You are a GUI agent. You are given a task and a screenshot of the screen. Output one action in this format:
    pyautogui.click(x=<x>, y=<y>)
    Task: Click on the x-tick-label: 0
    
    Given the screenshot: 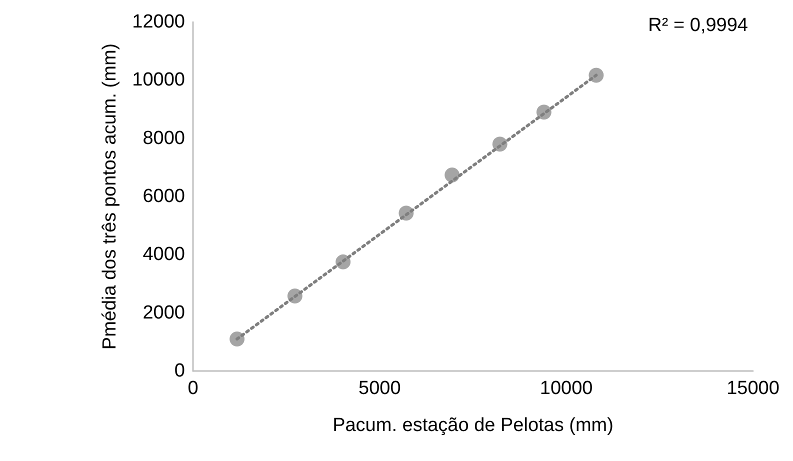 What is the action you would take?
    pyautogui.click(x=193, y=388)
    